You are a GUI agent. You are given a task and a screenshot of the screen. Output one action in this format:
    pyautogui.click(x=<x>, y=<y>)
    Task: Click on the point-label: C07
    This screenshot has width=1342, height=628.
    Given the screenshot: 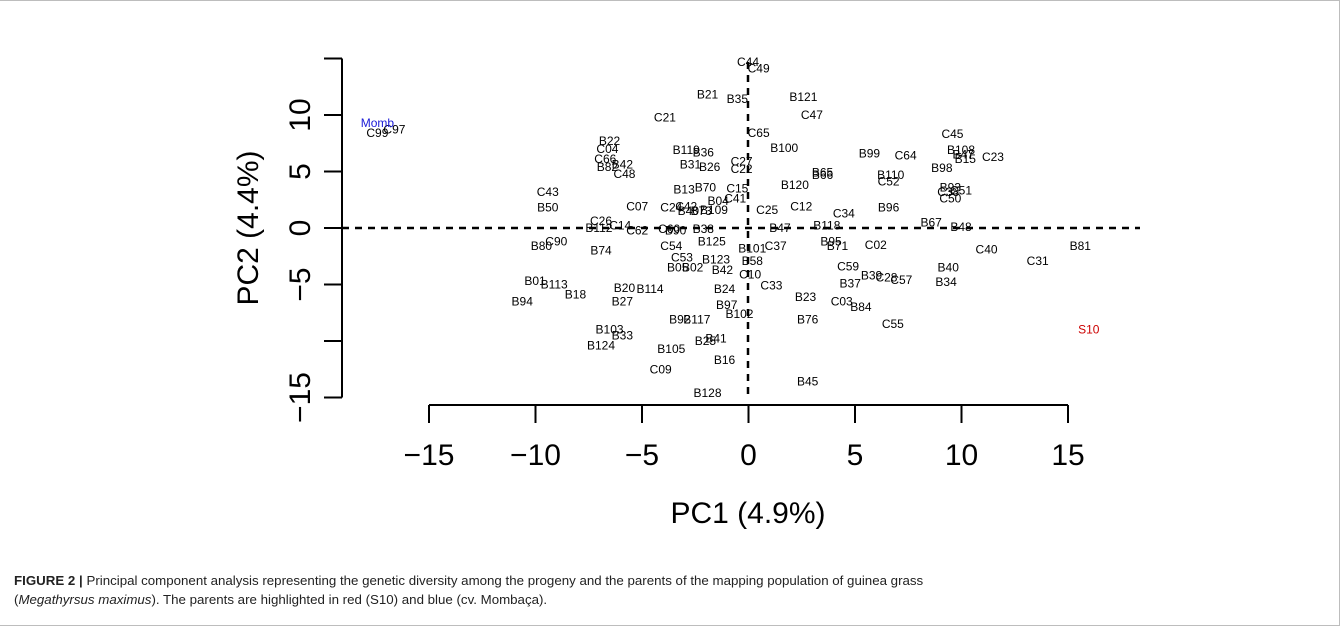 What is the action you would take?
    pyautogui.click(x=637, y=207)
    